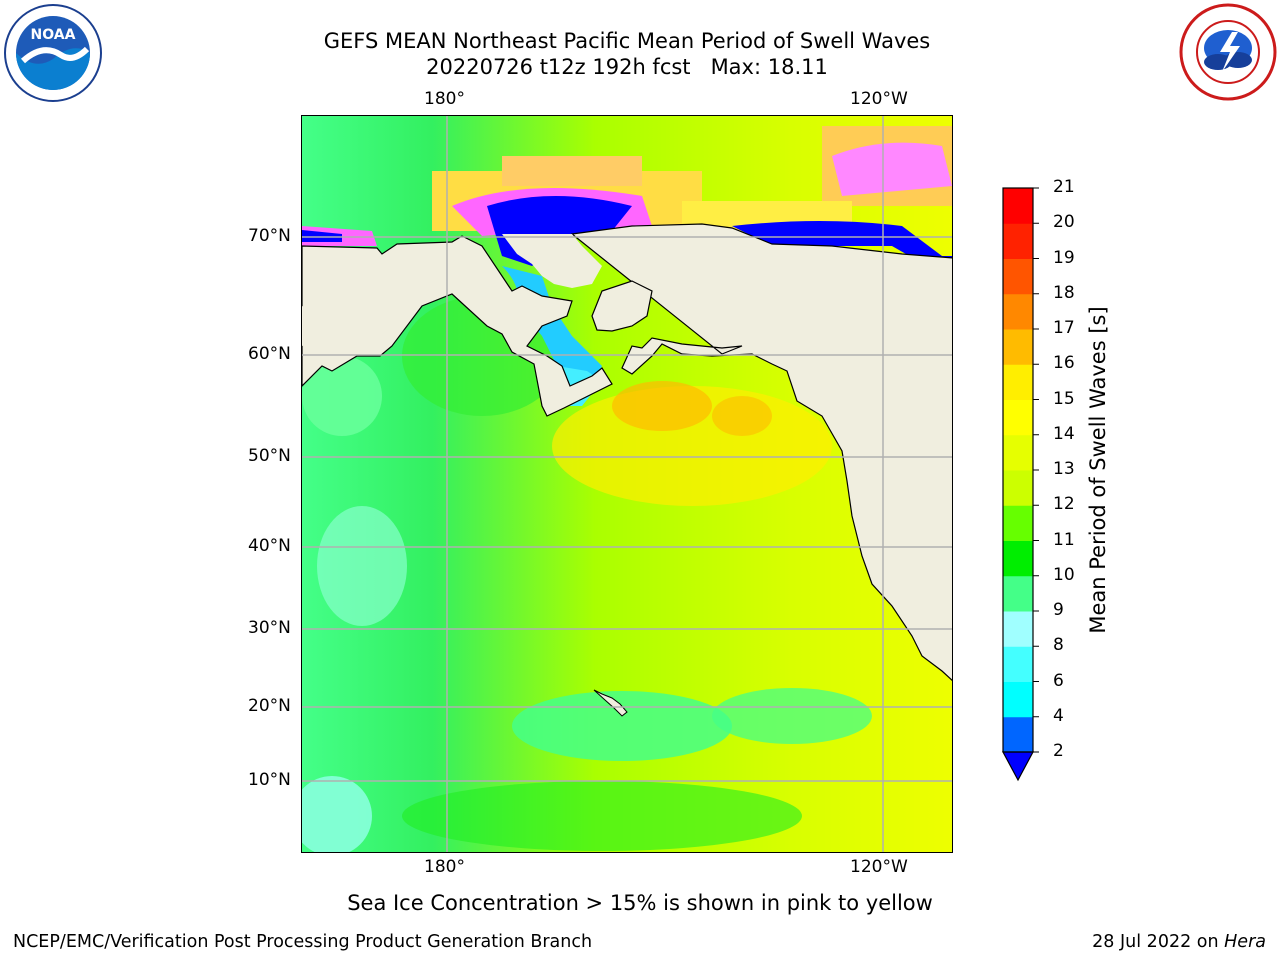 The height and width of the screenshot is (960, 1280). I want to click on colorbar-tick-label: 8, so click(1058, 645).